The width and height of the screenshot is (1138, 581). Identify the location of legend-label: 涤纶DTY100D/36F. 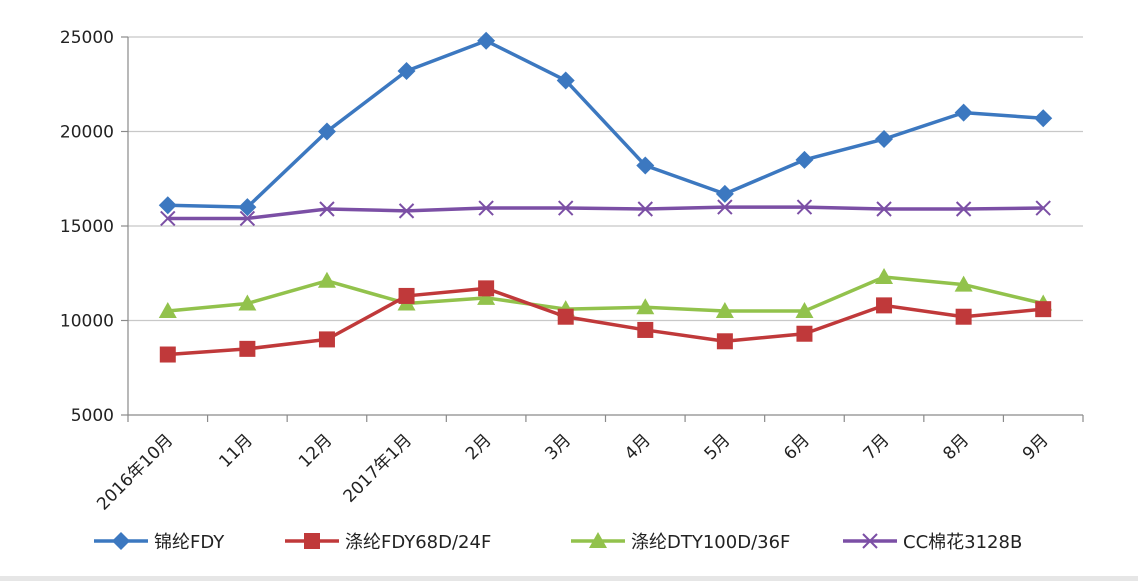
(710, 542).